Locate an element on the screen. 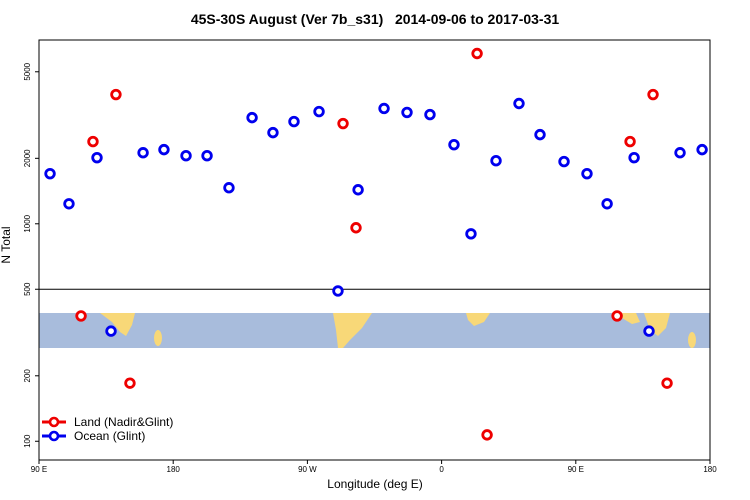 This screenshot has height=500, width=750. x-tick-label: 0 is located at coordinates (441, 469).